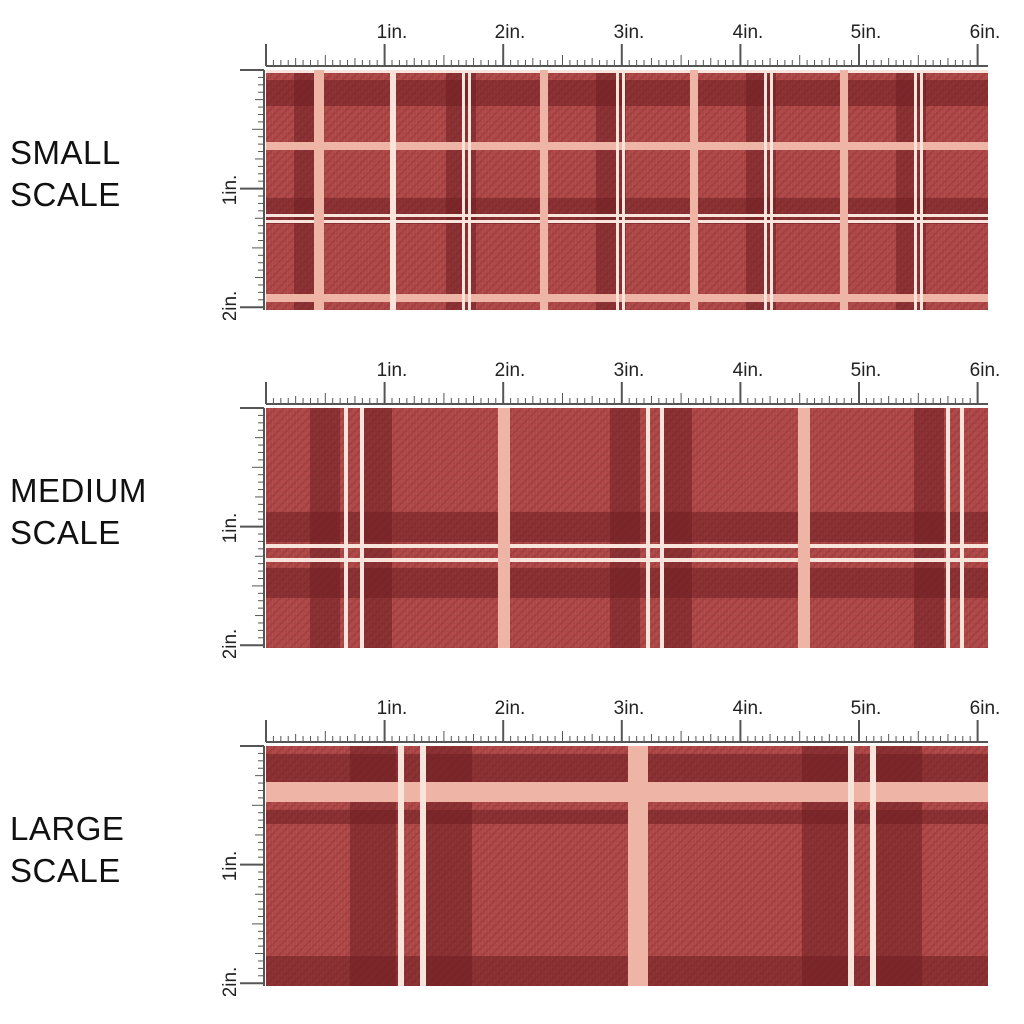 Image resolution: width=1024 pixels, height=1024 pixels. What do you see at coordinates (67, 828) in the screenshot?
I see `scale-label-line1: LARGE` at bounding box center [67, 828].